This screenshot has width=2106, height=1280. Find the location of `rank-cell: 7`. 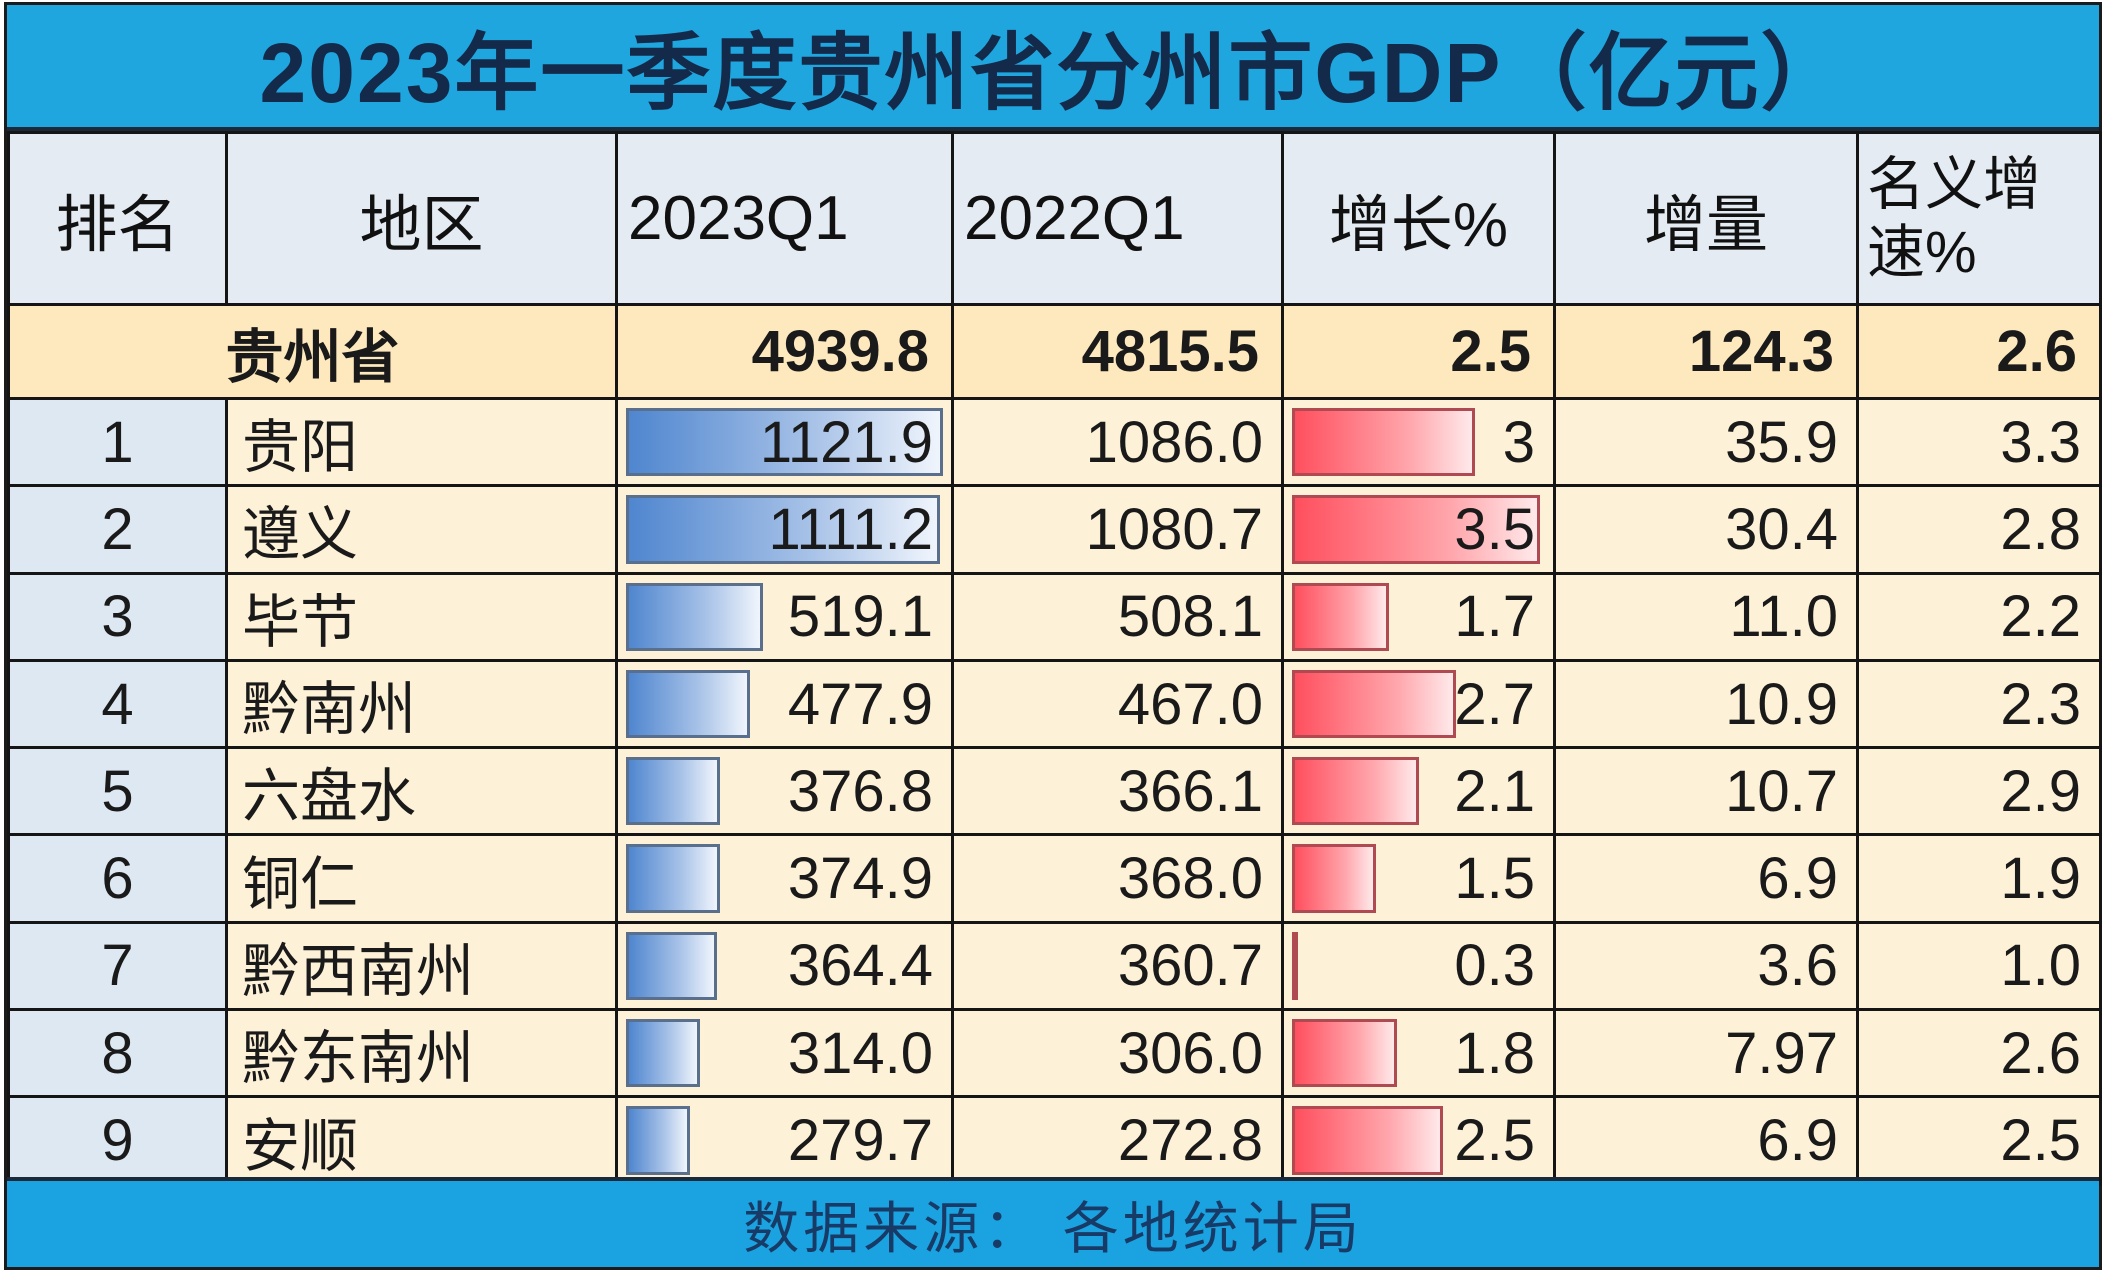

rank-cell: 7 is located at coordinates (117, 966).